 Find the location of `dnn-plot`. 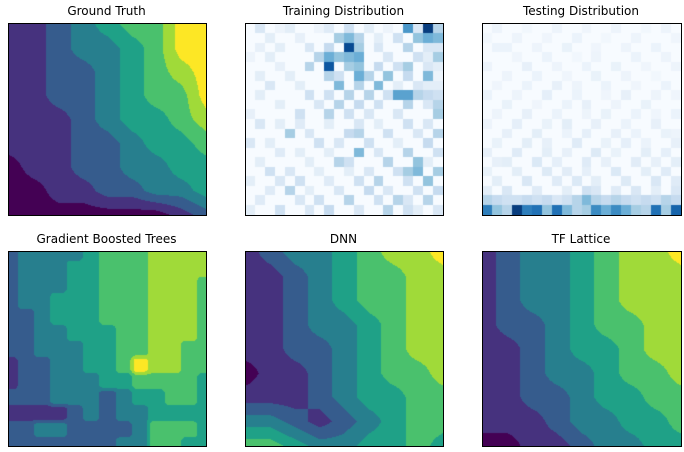

dnn-plot is located at coordinates (344, 349).